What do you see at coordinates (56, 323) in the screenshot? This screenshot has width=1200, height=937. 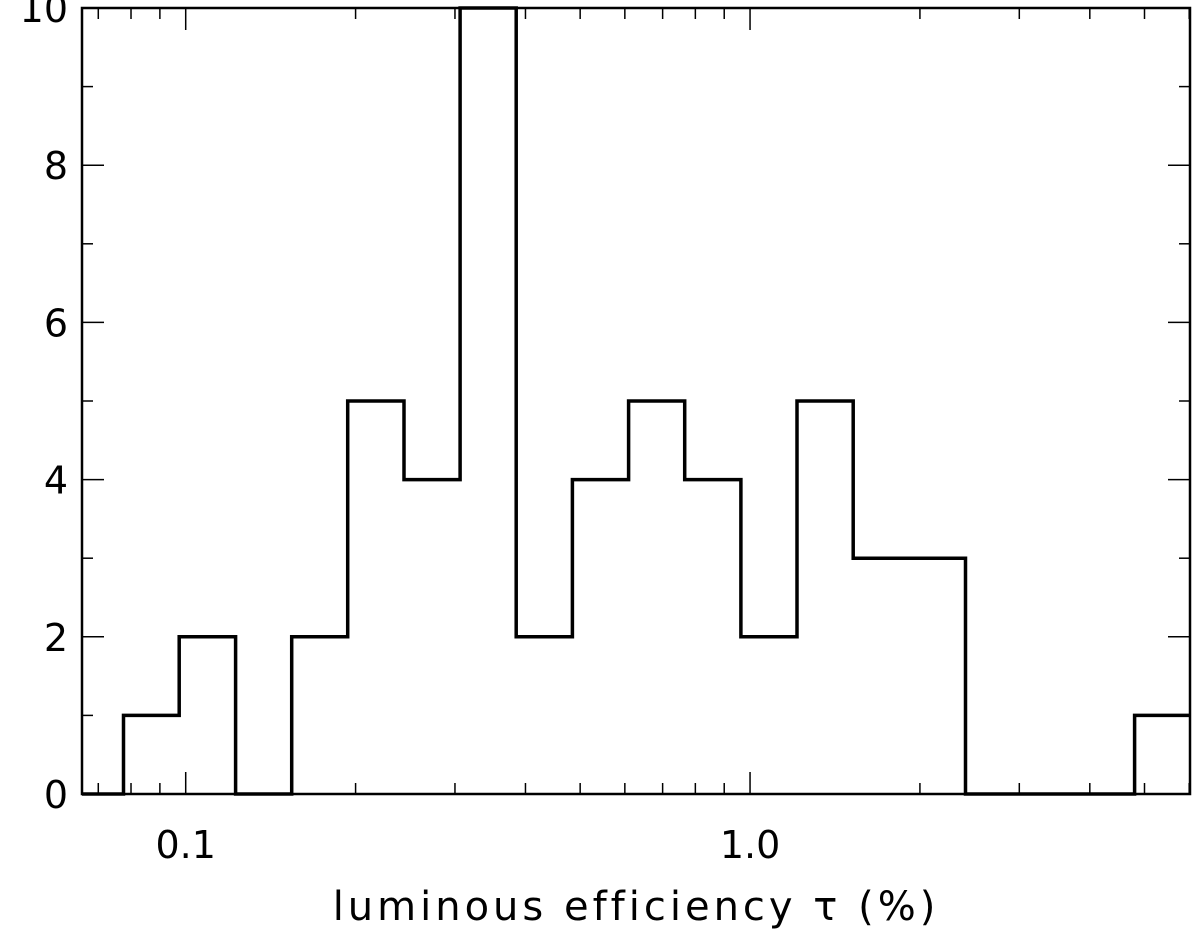 I see `y-tick-label: 6` at bounding box center [56, 323].